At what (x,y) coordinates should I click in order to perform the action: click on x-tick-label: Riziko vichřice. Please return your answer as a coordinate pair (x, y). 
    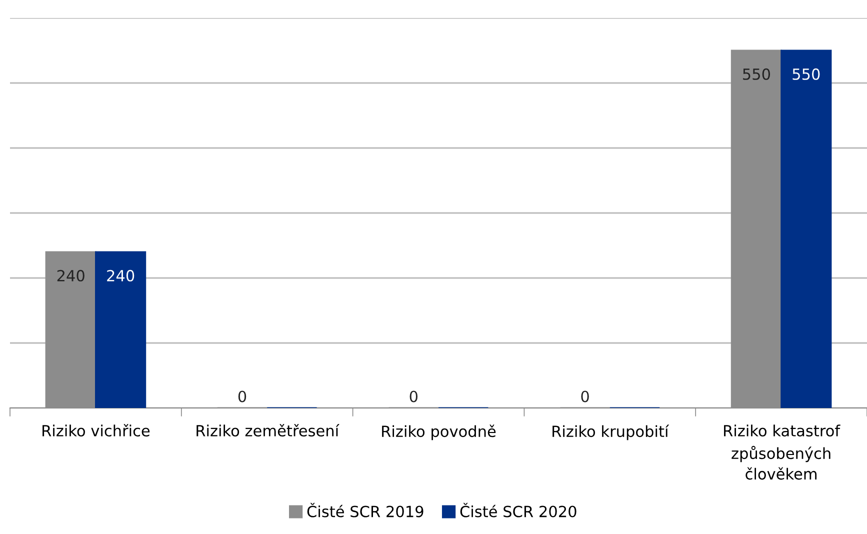
    Looking at the image, I should click on (96, 430).